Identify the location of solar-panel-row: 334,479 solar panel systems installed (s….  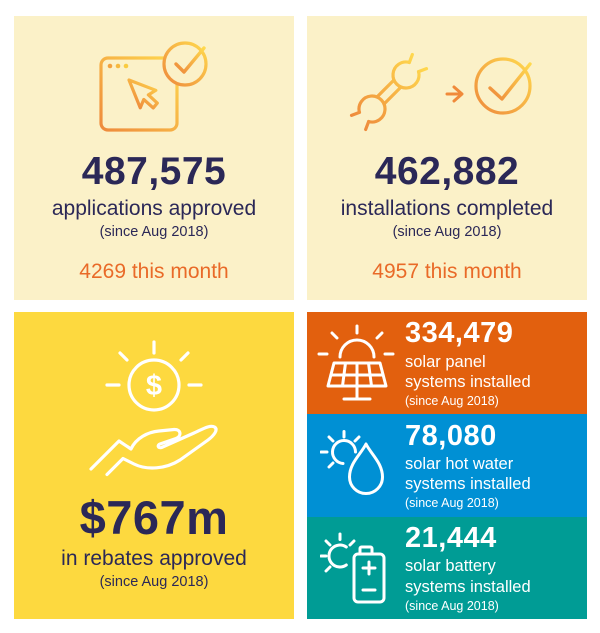
(447, 363).